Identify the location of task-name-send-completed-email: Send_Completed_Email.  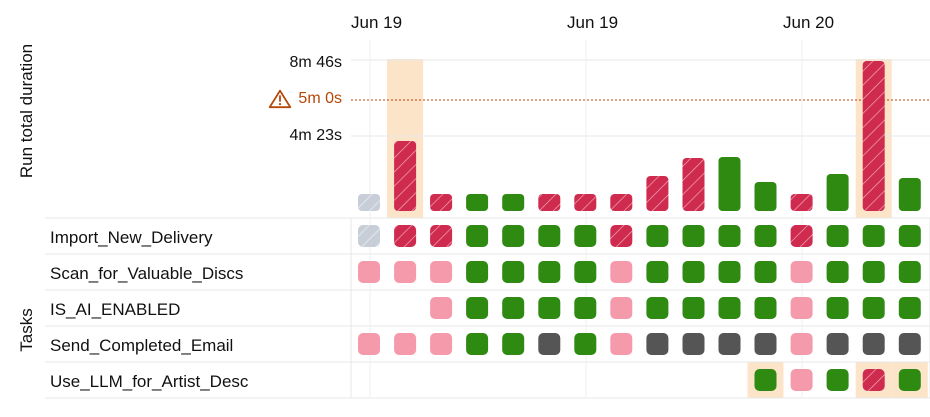
(142, 345).